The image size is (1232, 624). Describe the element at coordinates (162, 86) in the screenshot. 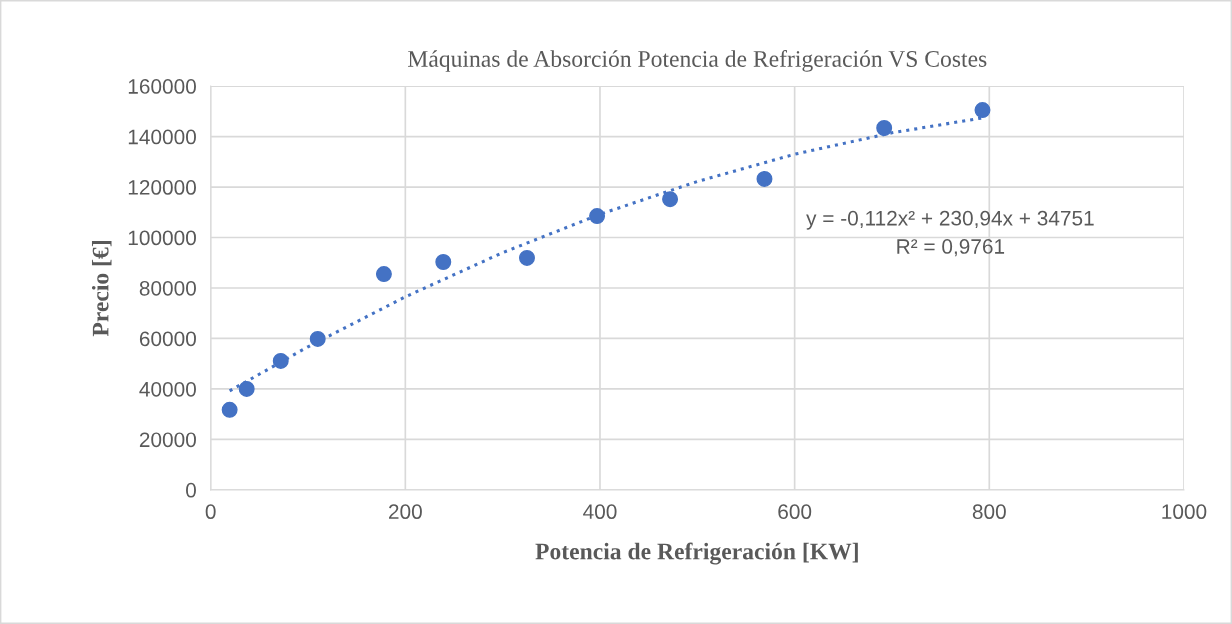

I see `y-tick-label: 160000` at that location.